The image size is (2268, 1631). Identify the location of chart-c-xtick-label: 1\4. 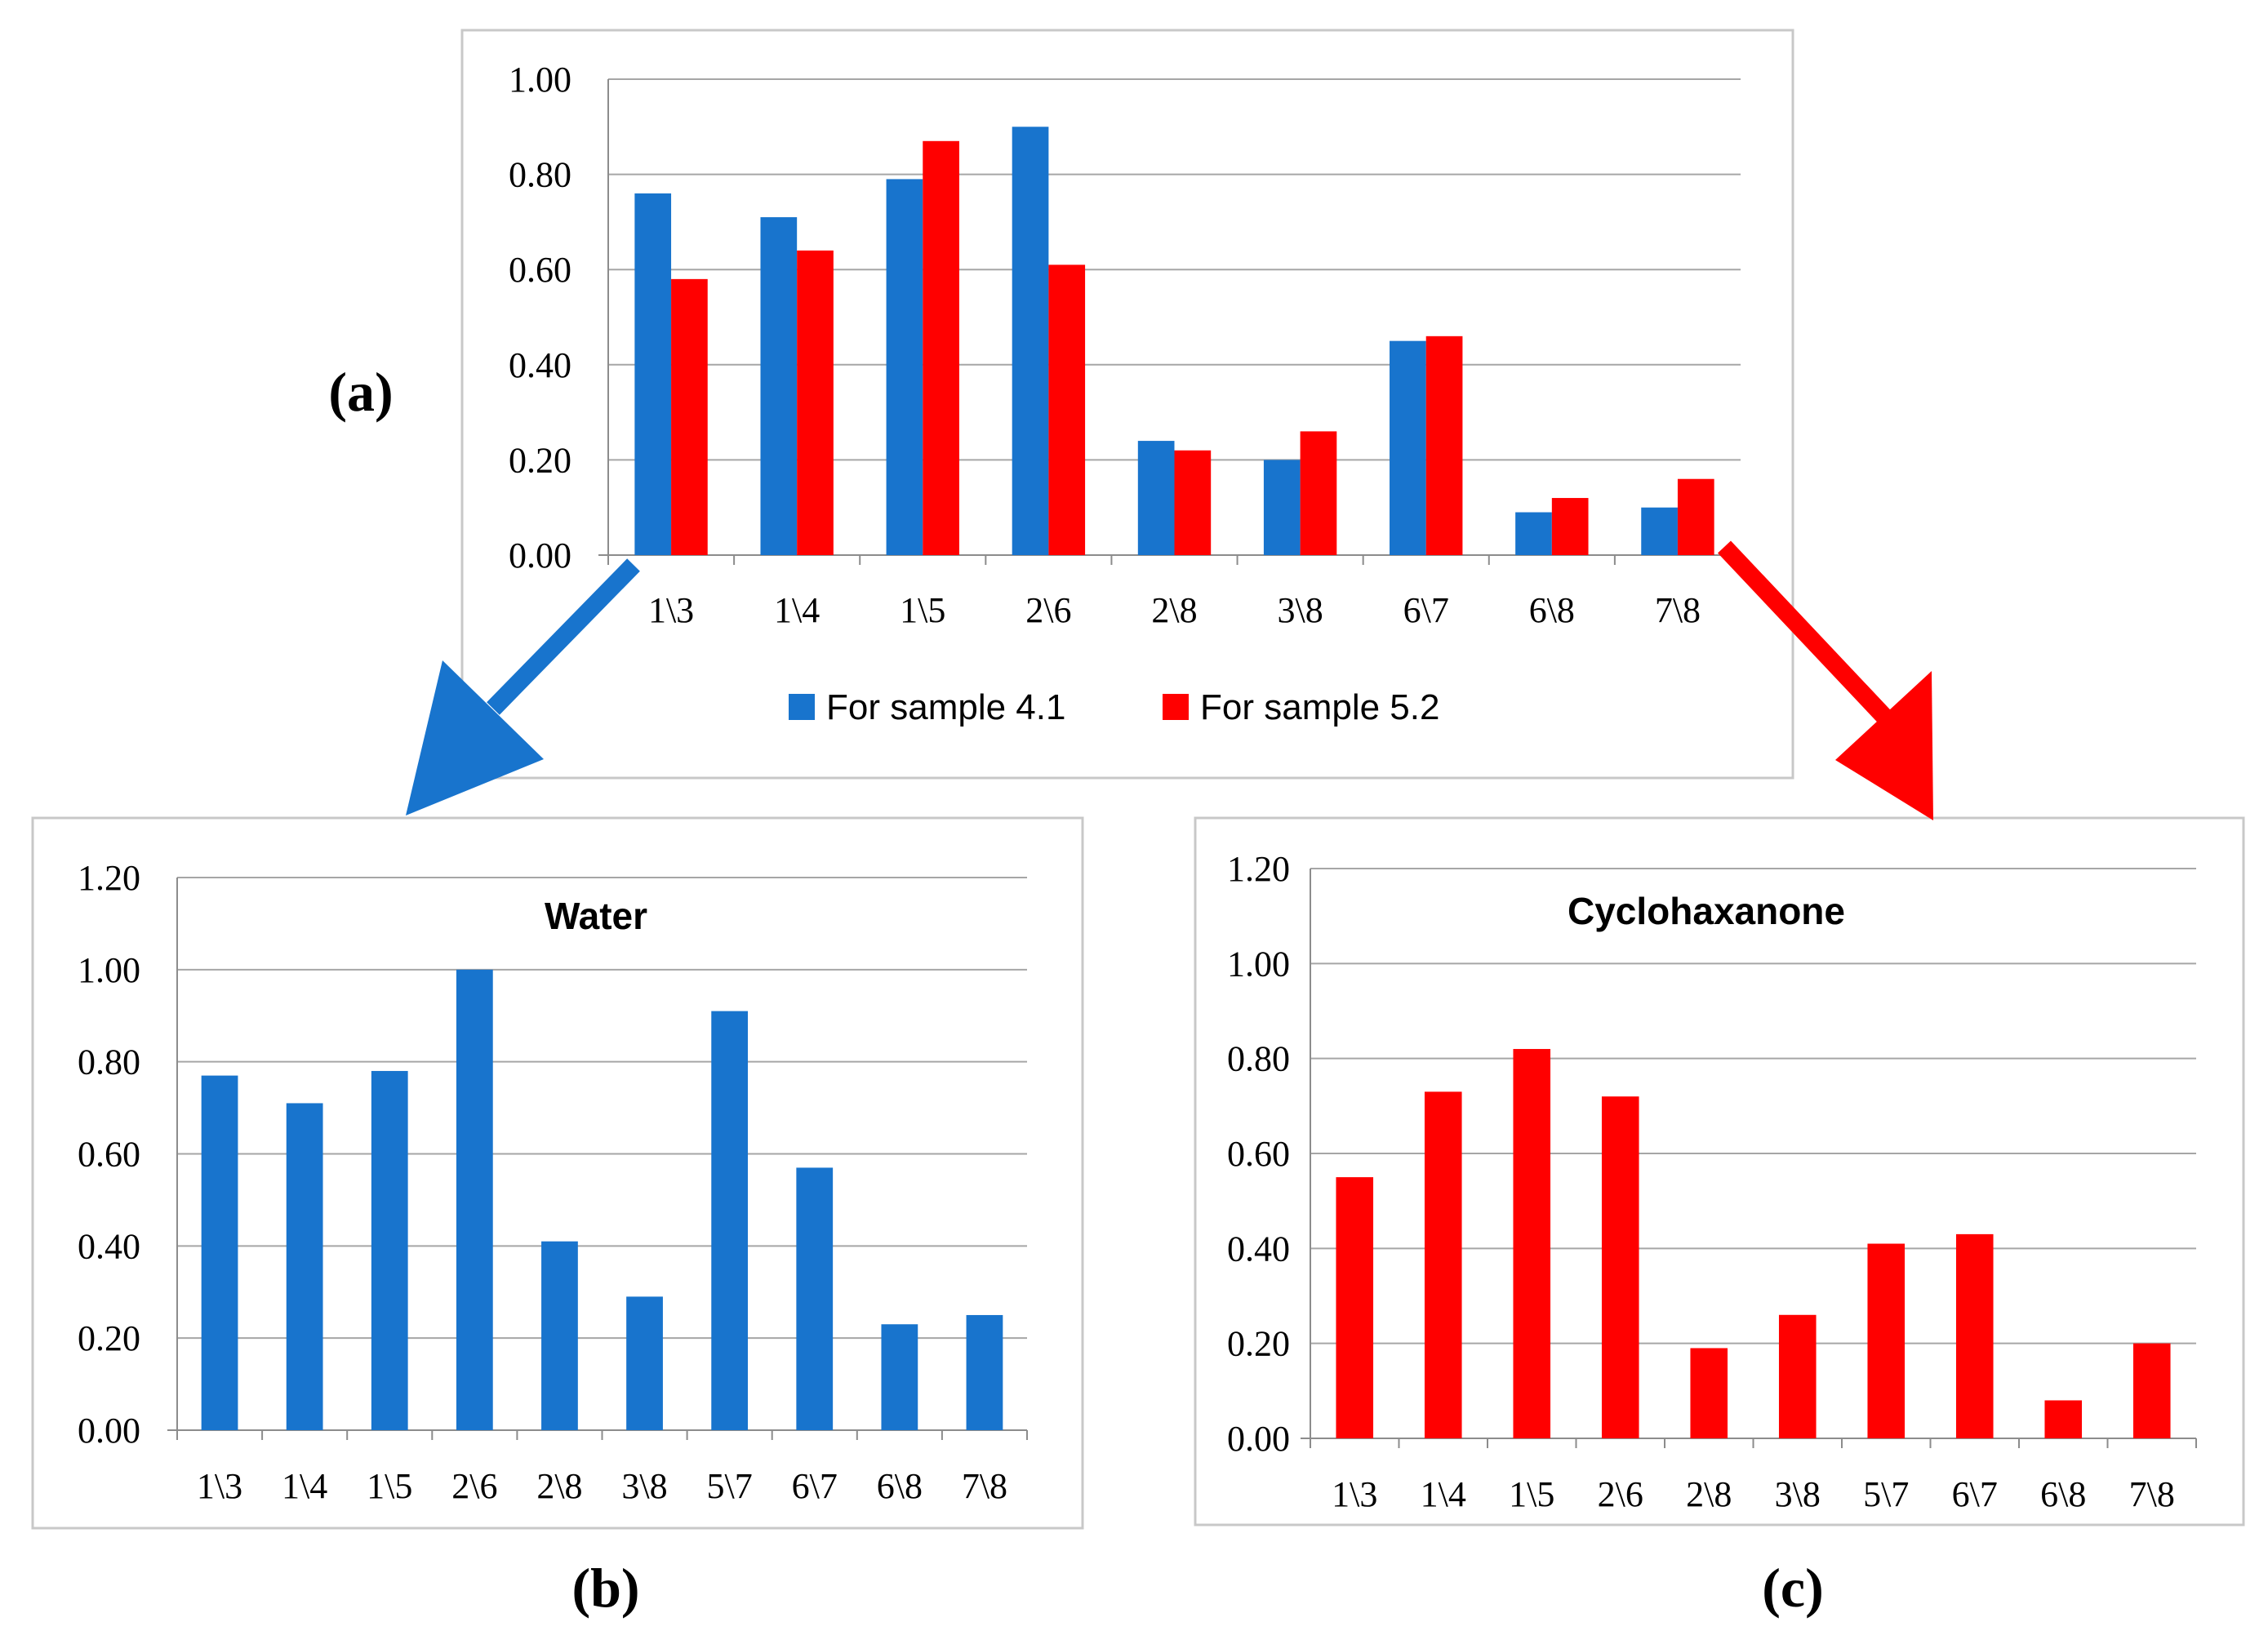
(1443, 1494).